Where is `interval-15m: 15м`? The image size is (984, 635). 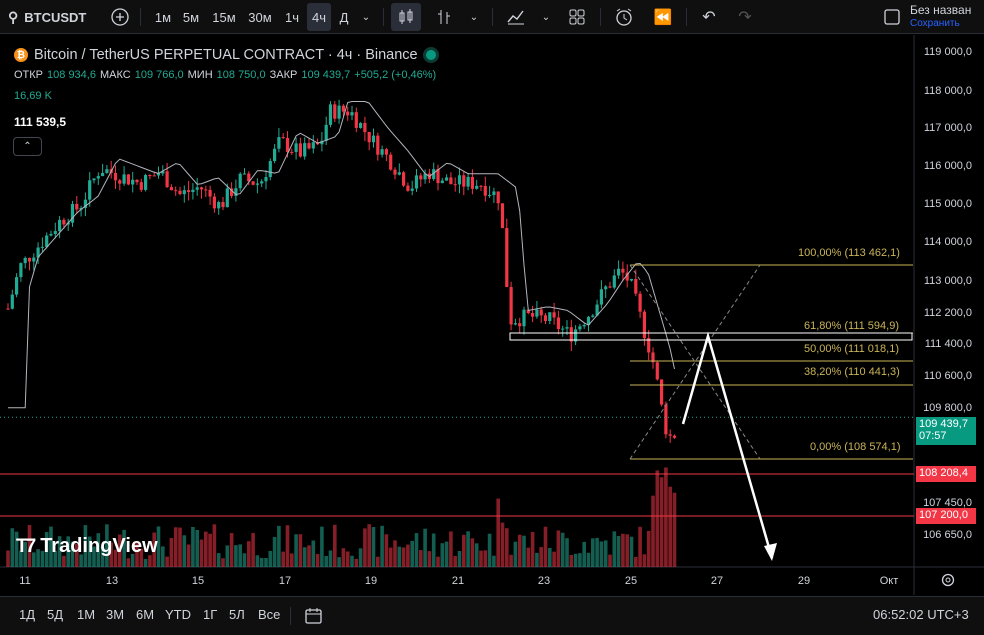 interval-15m: 15м is located at coordinates (224, 17).